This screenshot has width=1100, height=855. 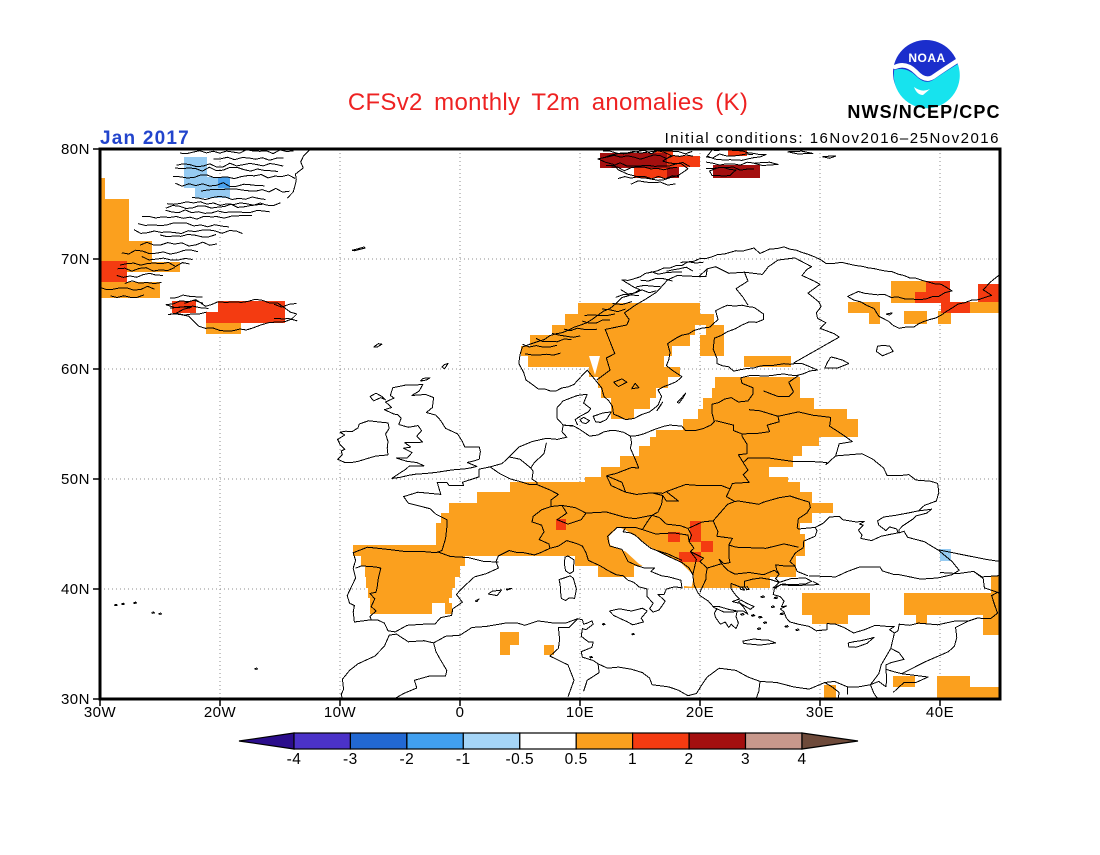 I want to click on svg-text: 20E, so click(x=700, y=712).